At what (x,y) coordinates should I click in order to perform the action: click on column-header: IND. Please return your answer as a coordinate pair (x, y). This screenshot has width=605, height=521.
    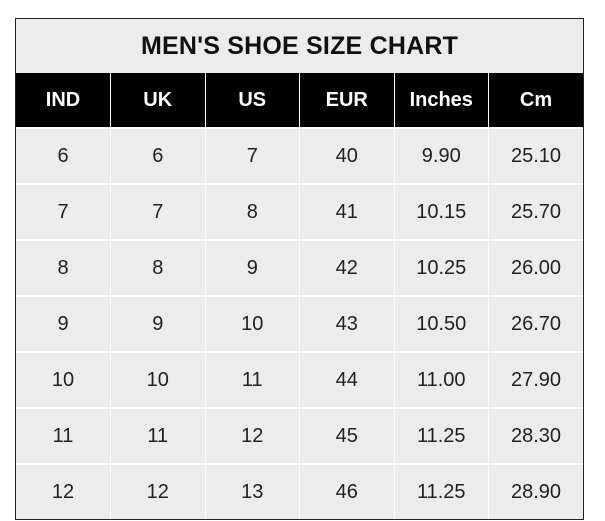
    Looking at the image, I should click on (63, 100).